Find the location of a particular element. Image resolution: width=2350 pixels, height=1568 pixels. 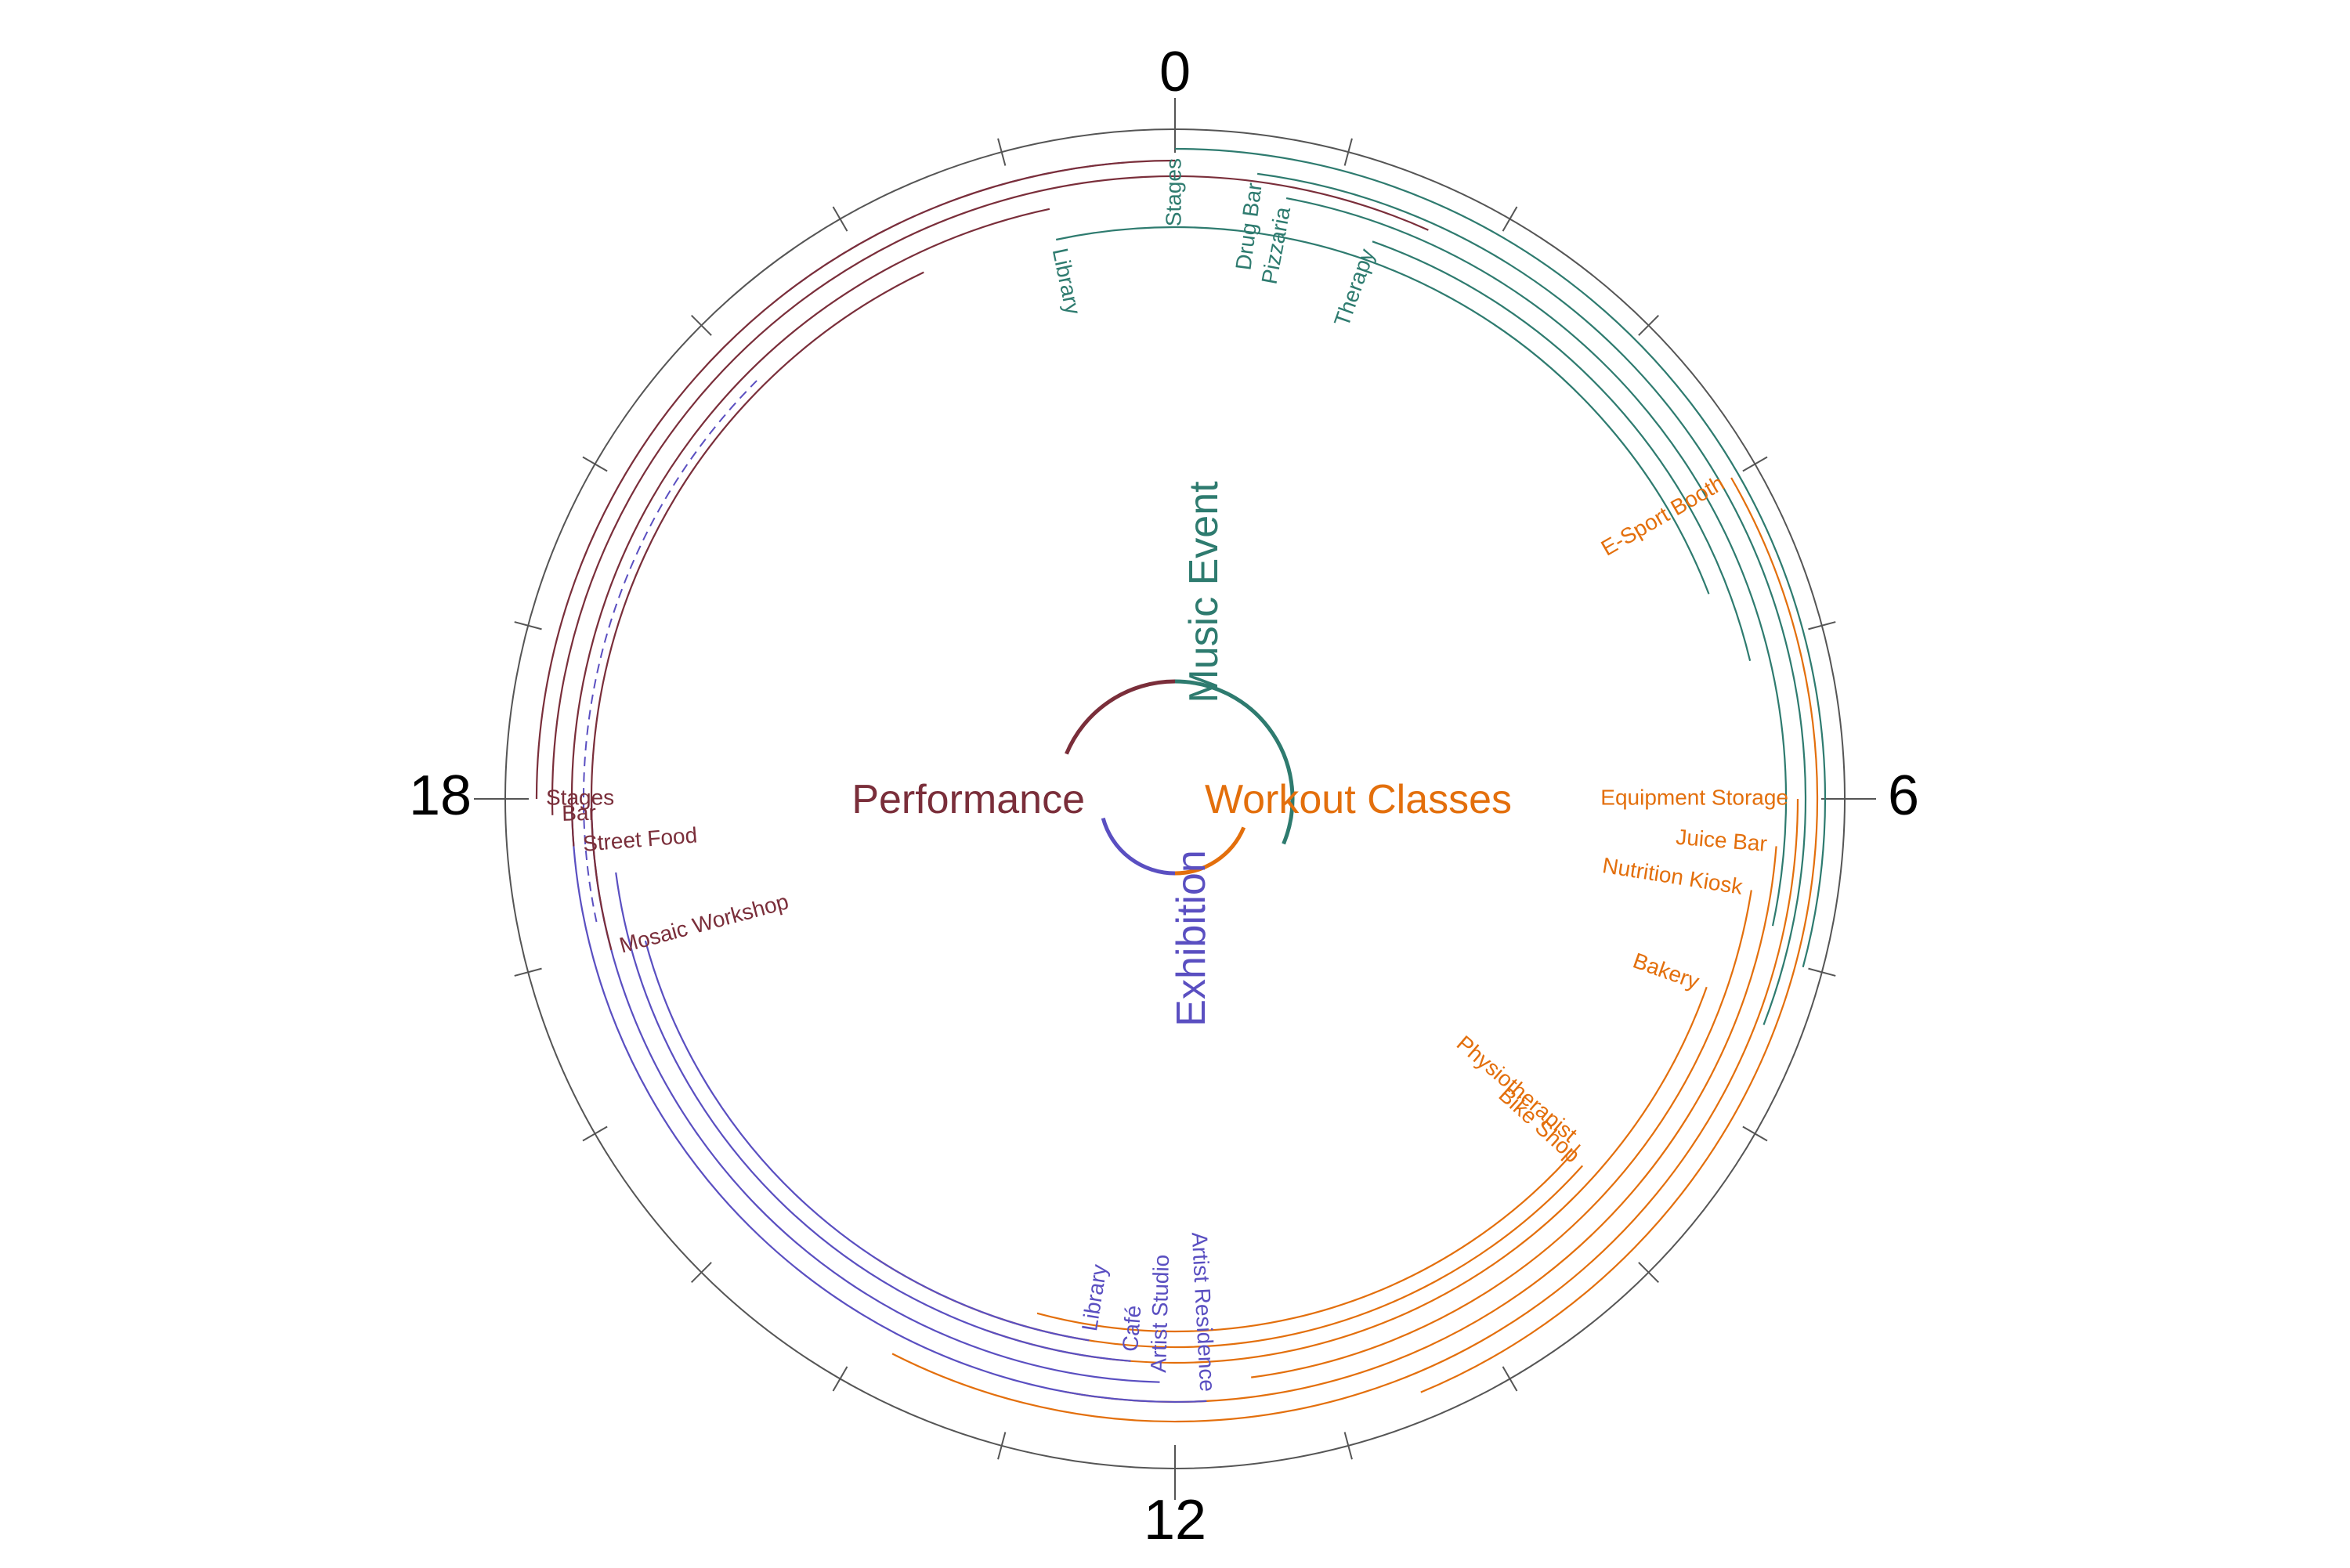

venue-label: Bakery is located at coordinates (1666, 971).